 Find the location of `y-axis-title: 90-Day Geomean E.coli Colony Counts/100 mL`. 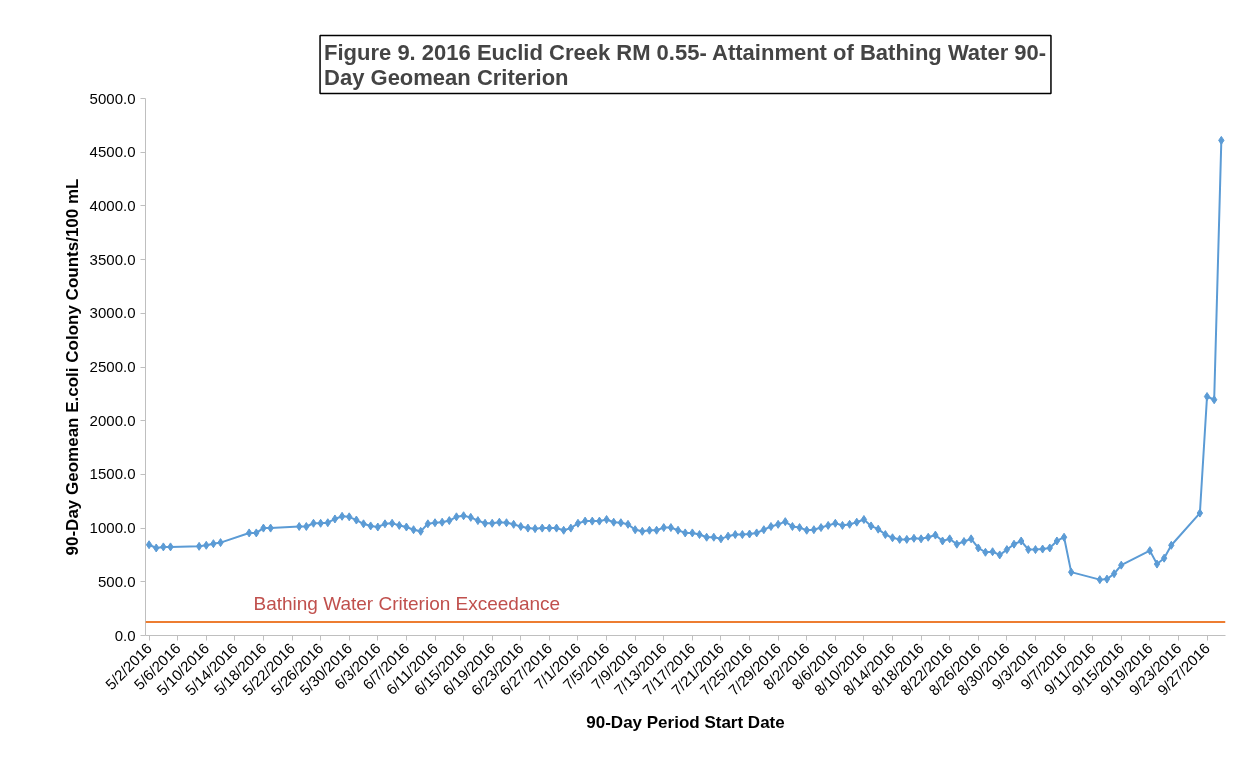

y-axis-title: 90-Day Geomean E.coli Colony Counts/100 mL is located at coordinates (72, 367).